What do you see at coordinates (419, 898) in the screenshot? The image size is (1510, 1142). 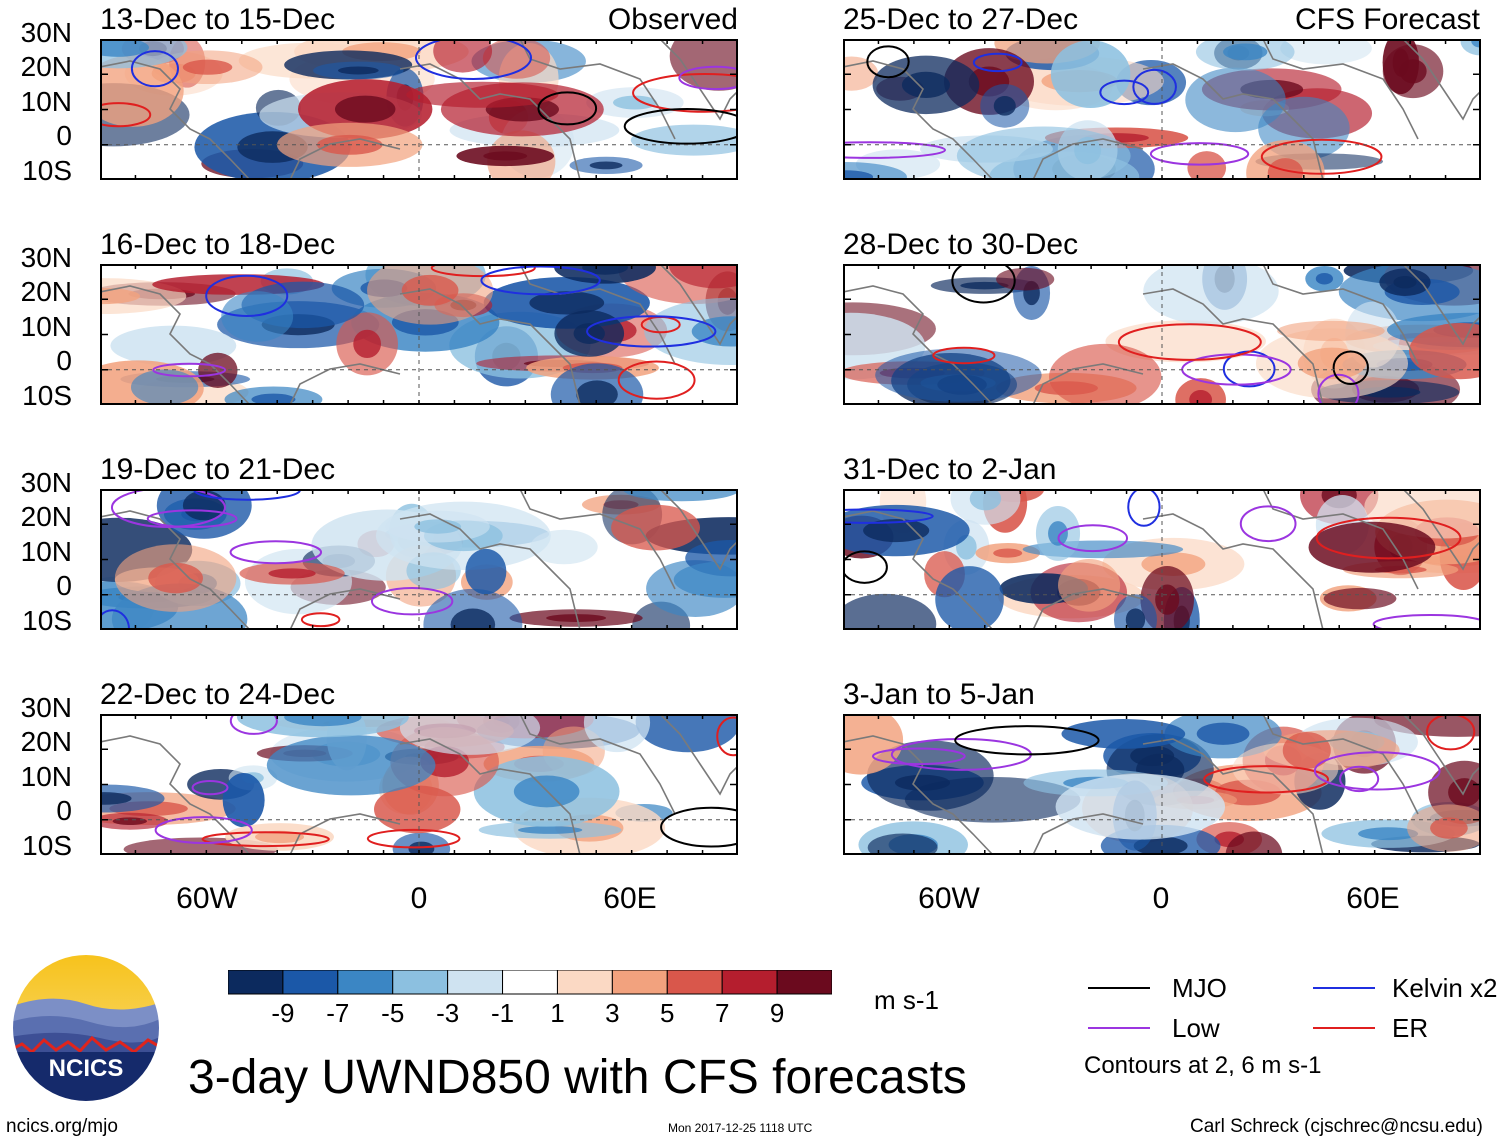 I see `lon-label-0: 0` at bounding box center [419, 898].